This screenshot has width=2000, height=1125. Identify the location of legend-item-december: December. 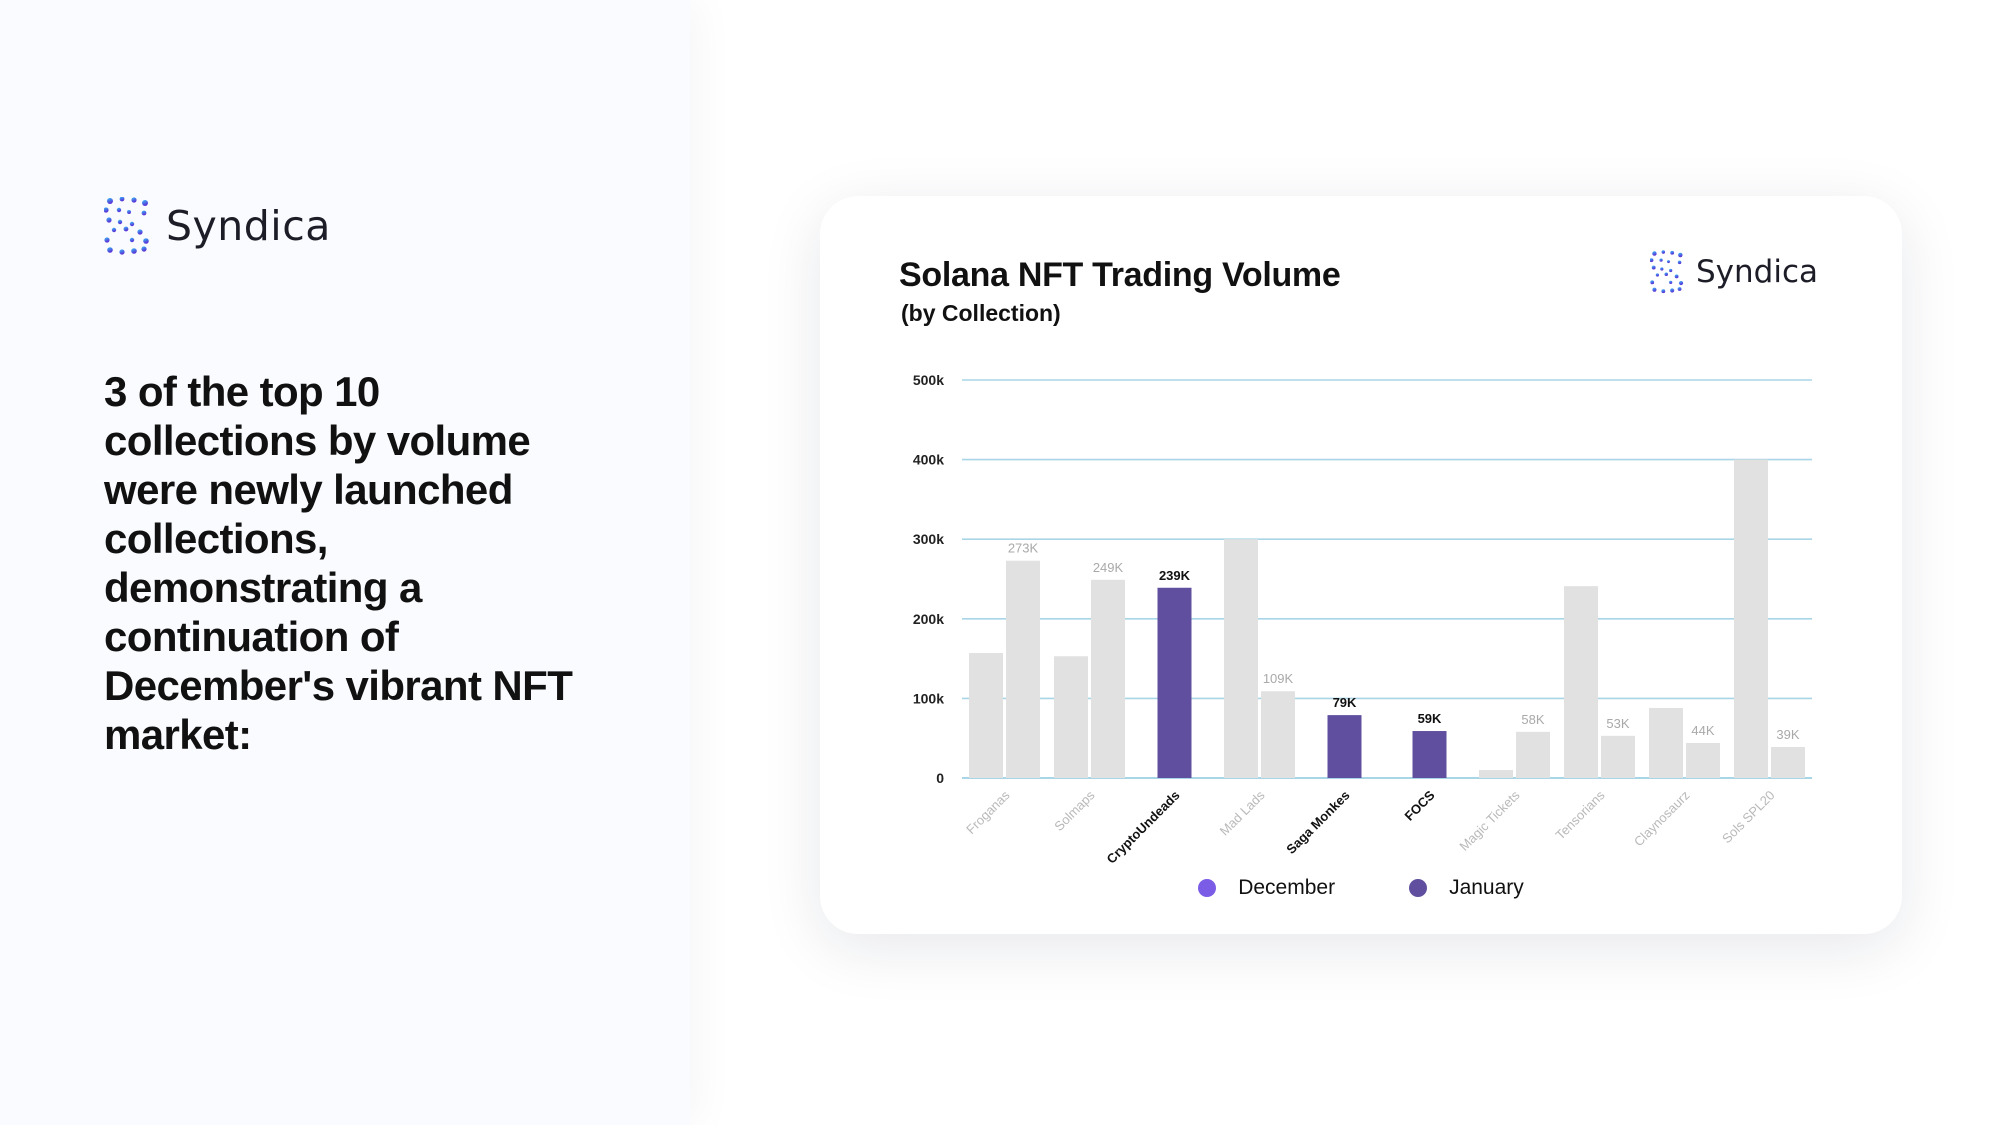
(1266, 888).